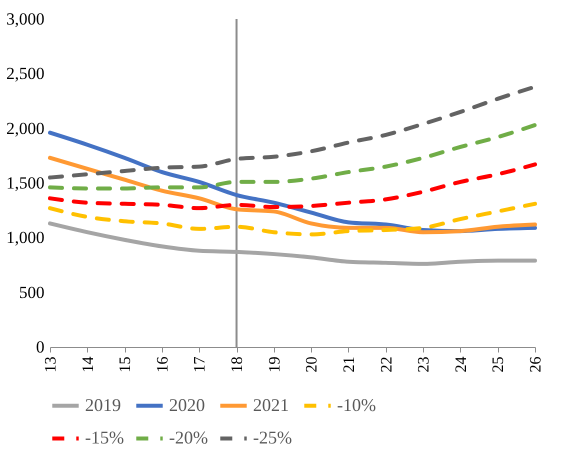  What do you see at coordinates (461, 364) in the screenshot?
I see `x-tick-label: 24` at bounding box center [461, 364].